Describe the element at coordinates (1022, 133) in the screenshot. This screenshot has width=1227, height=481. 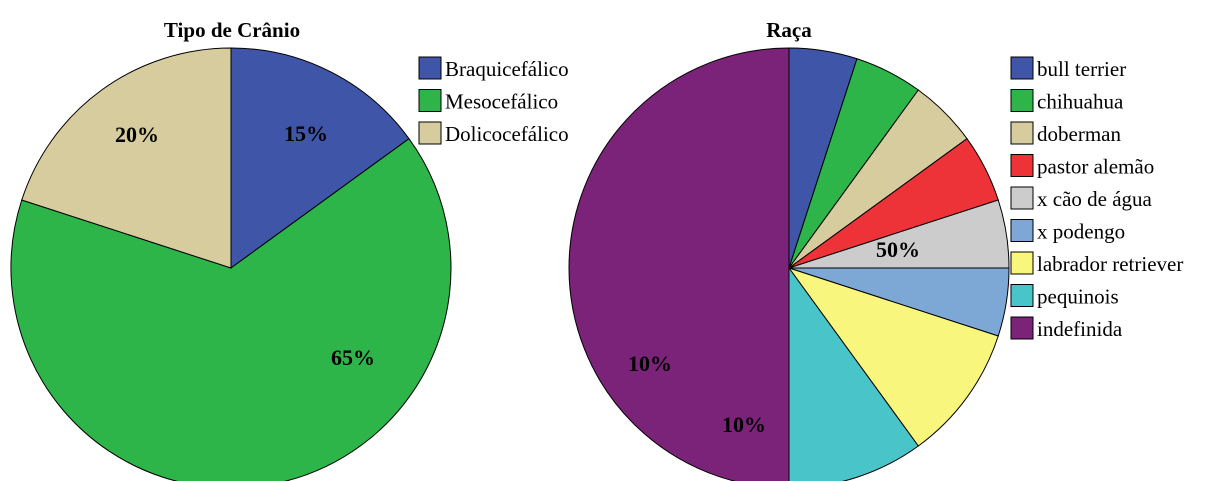
I see `legend-swatch-doberman` at that location.